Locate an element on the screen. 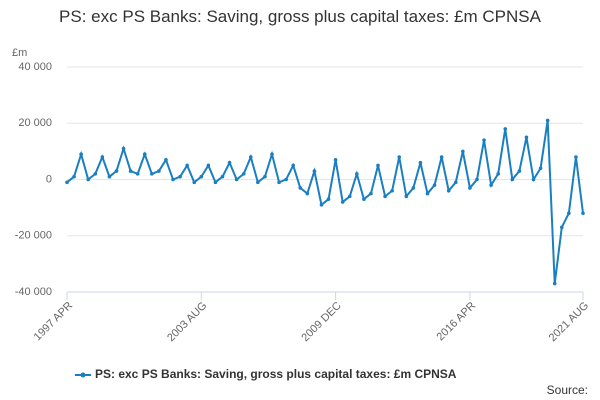 The image size is (600, 400). y-tick-label: 0 is located at coordinates (49, 179).